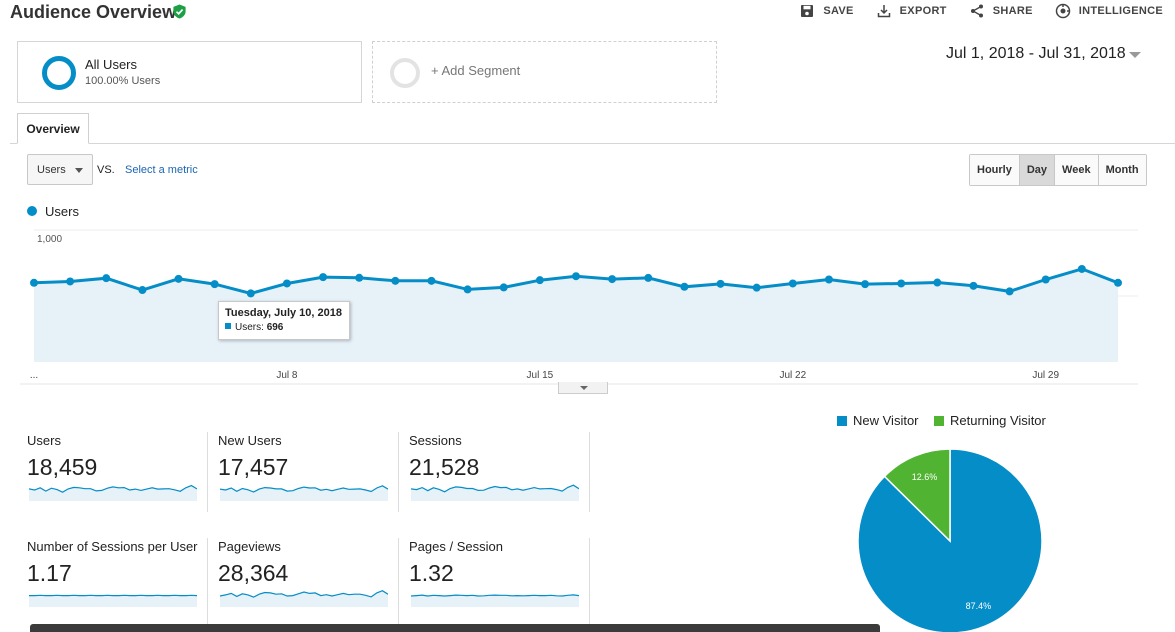 The image size is (1175, 632). I want to click on metric-value: 28,364, so click(253, 573).